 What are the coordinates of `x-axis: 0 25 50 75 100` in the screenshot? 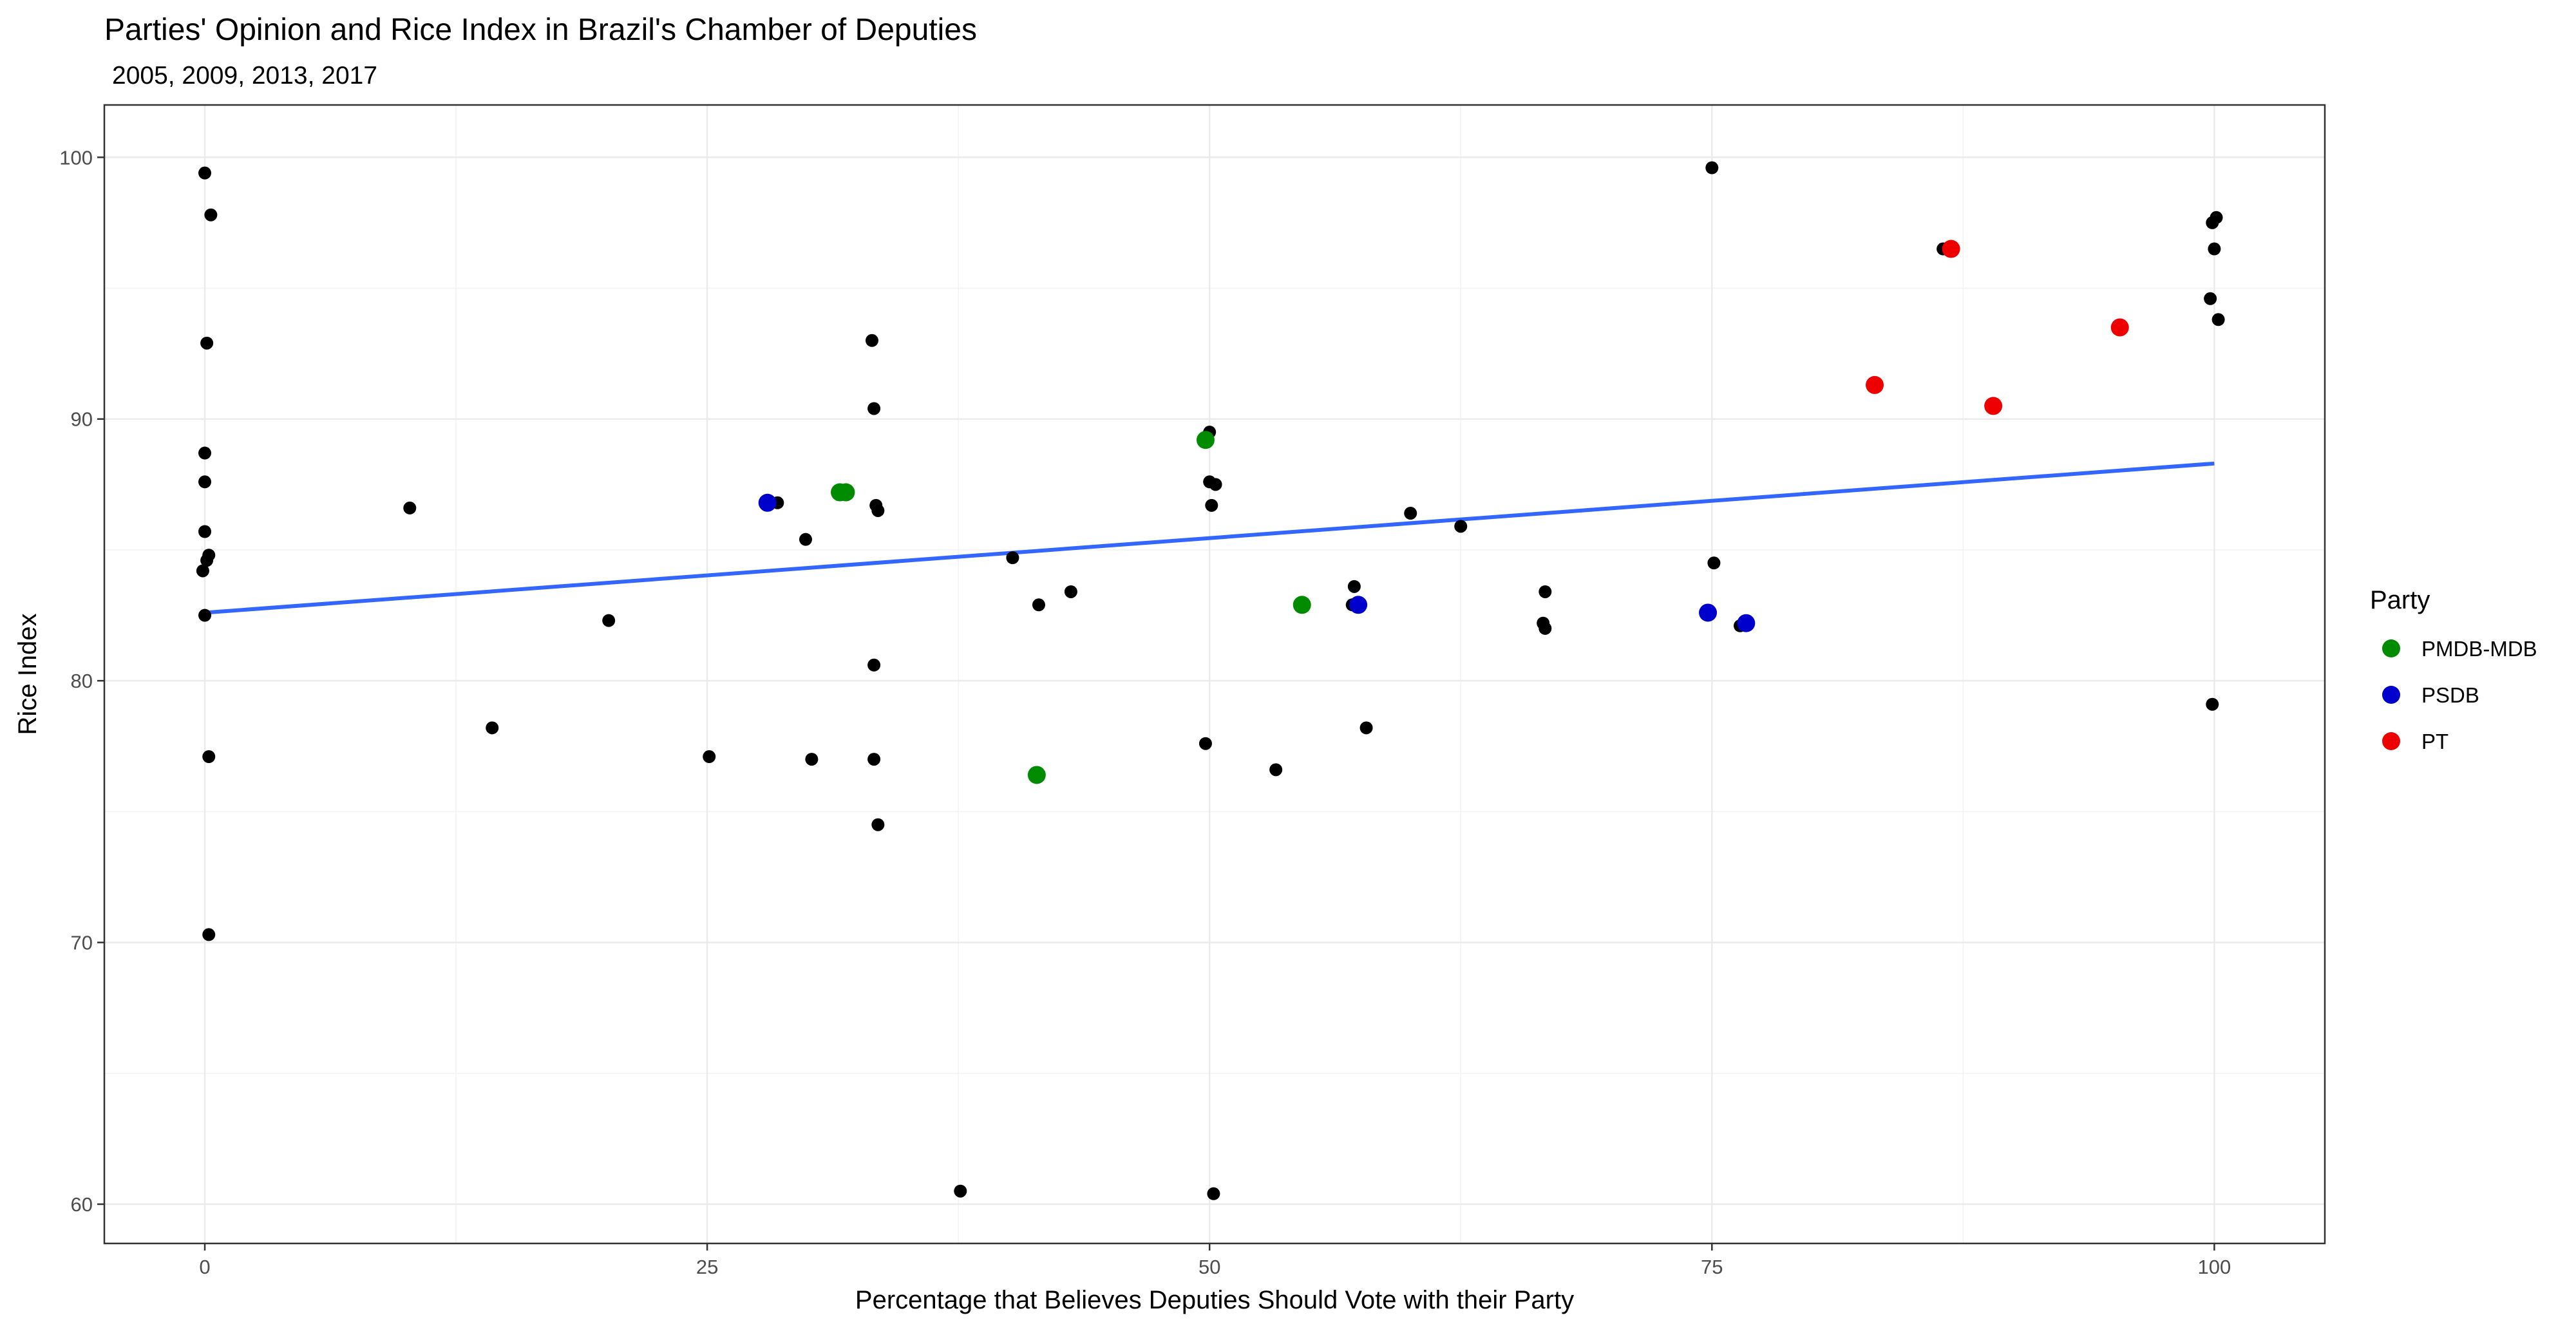 It's located at (1215, 1260).